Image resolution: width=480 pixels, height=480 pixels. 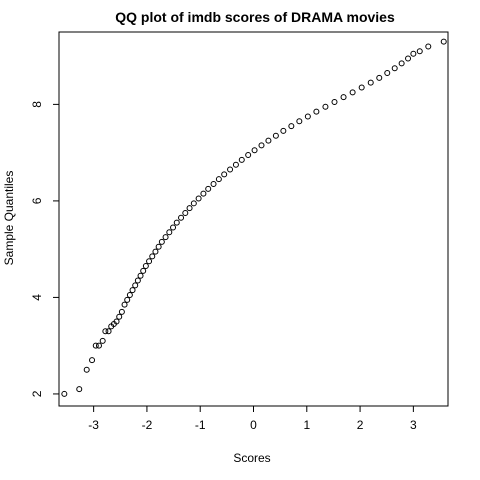 I want to click on y-axis: 2 4 6 8, so click(x=45, y=249).